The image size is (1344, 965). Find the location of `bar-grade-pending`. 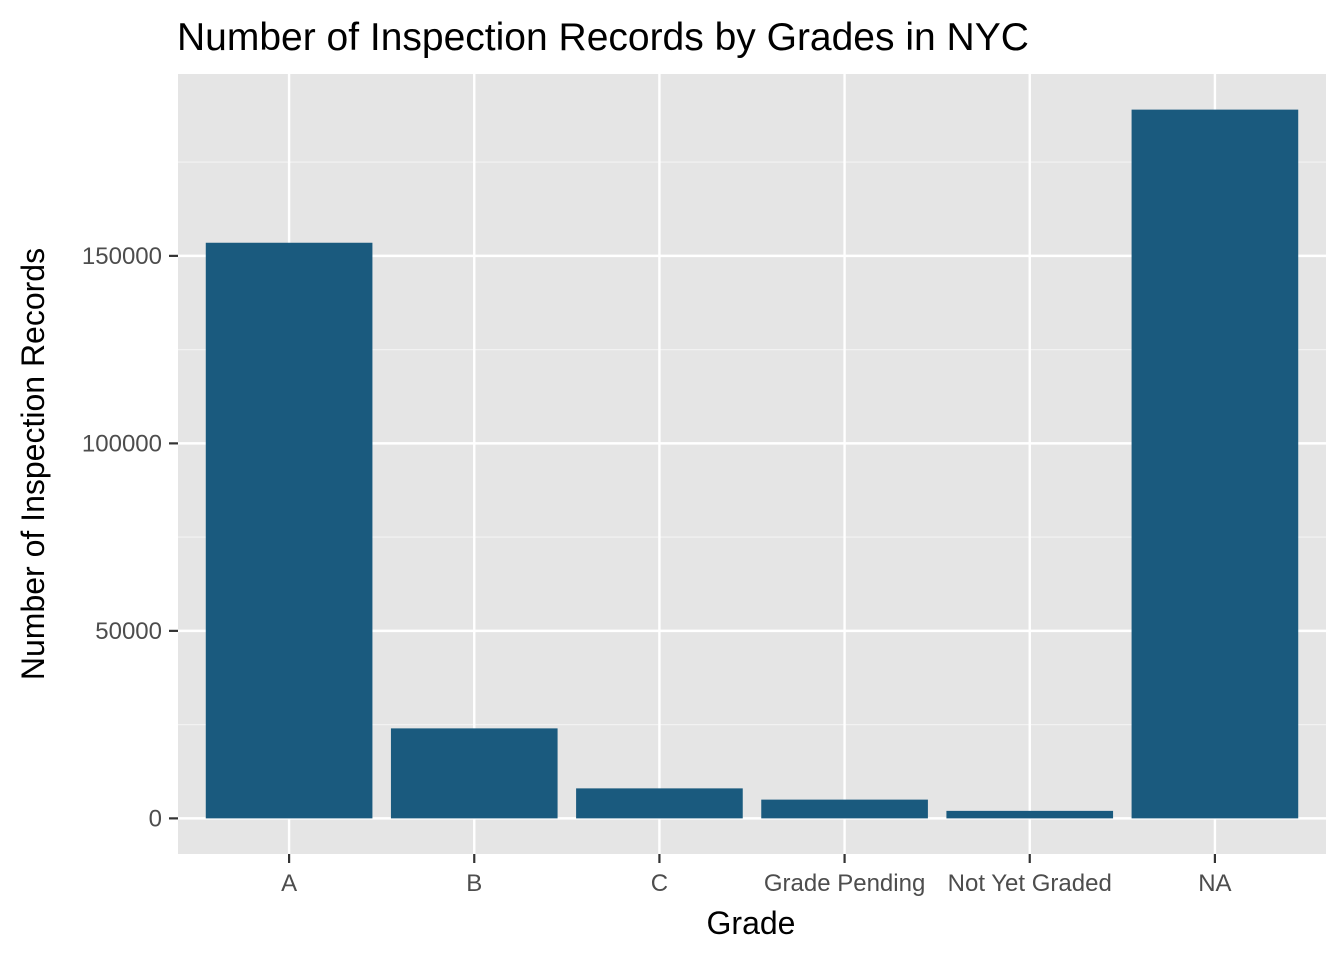

bar-grade-pending is located at coordinates (844, 809).